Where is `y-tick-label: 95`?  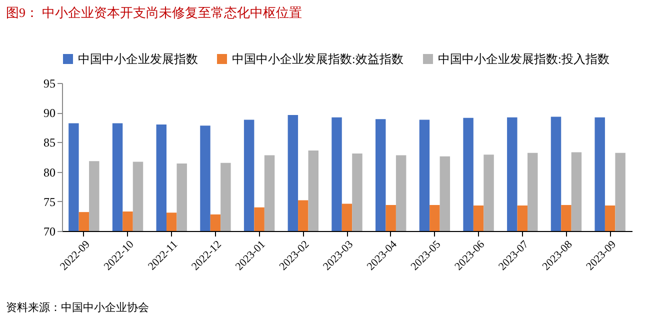
y-tick-label: 95 is located at coordinates (50, 83).